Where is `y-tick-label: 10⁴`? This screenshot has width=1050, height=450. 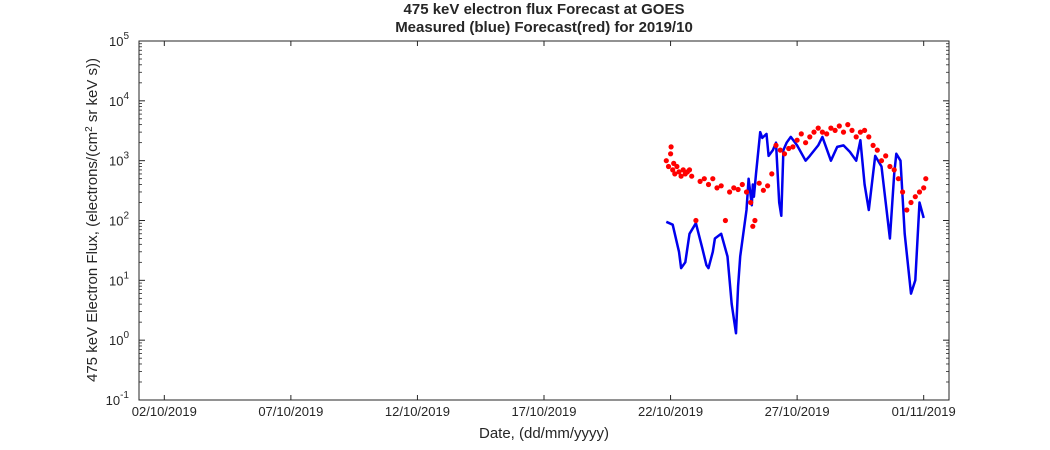 y-tick-label: 10⁴ is located at coordinates (119, 100).